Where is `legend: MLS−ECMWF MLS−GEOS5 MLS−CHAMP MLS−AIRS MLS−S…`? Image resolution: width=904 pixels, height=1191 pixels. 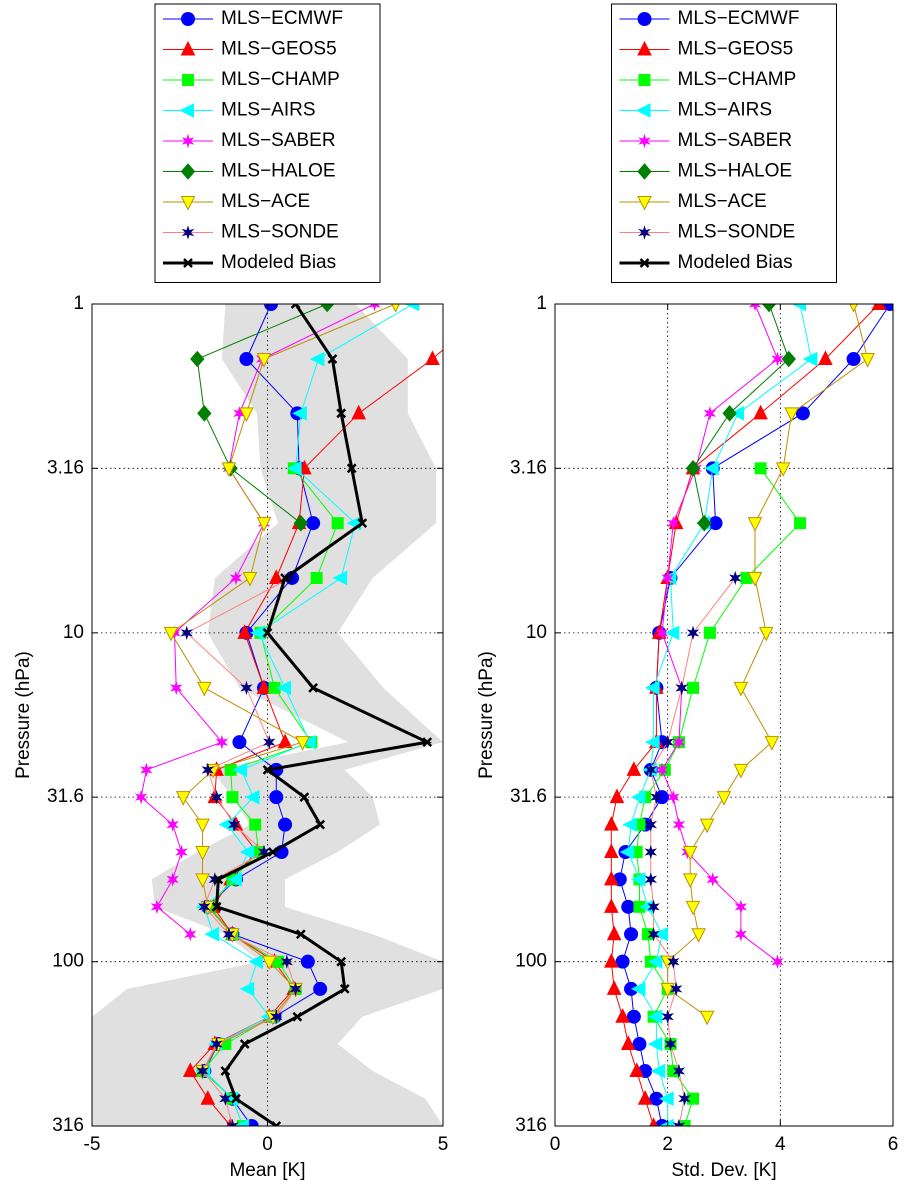 legend: MLS−ECMWF MLS−GEOS5 MLS−CHAMP MLS−AIRS MLS−S… is located at coordinates (267, 143).